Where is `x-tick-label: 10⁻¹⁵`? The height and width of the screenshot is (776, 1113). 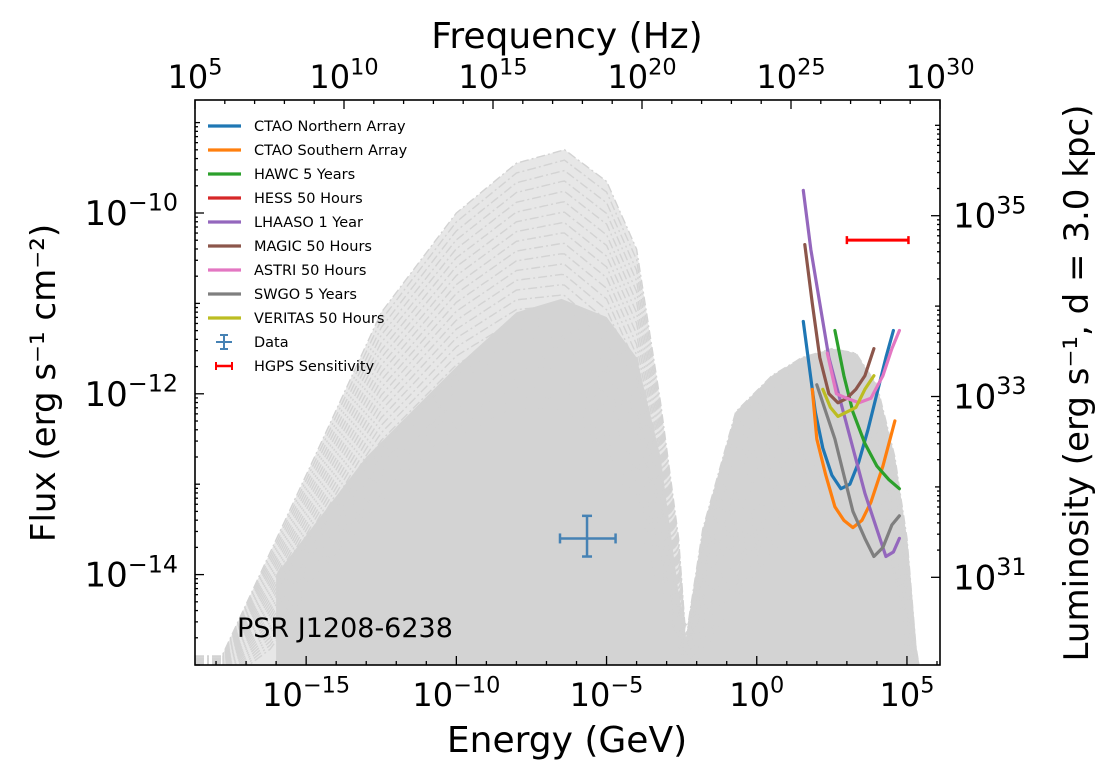 x-tick-label: 10⁻¹⁵ is located at coordinates (306, 693).